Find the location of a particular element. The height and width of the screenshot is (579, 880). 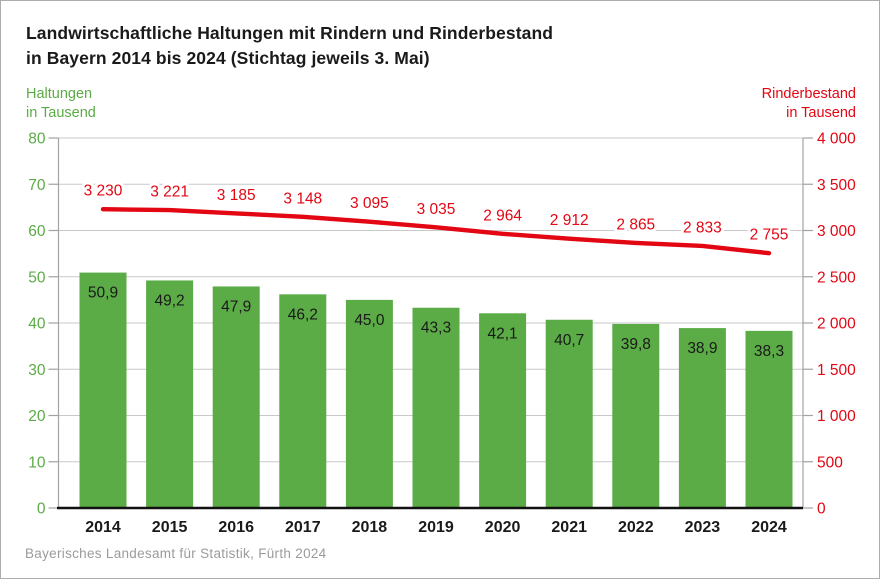

bar-2022 is located at coordinates (636, 415).